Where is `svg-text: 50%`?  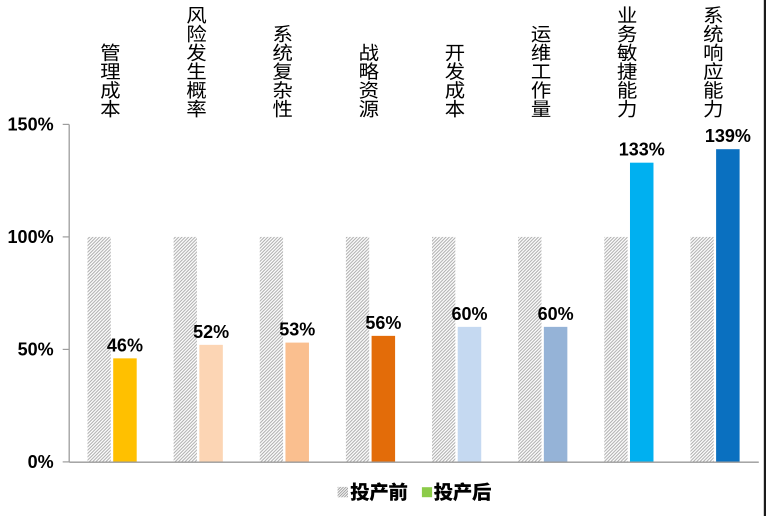
svg-text: 50% is located at coordinates (36, 349).